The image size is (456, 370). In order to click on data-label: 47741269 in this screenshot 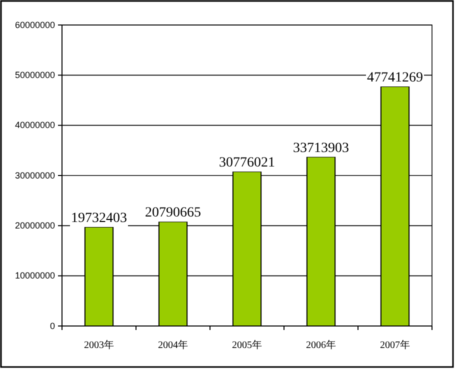, I will do `click(395, 78)`.